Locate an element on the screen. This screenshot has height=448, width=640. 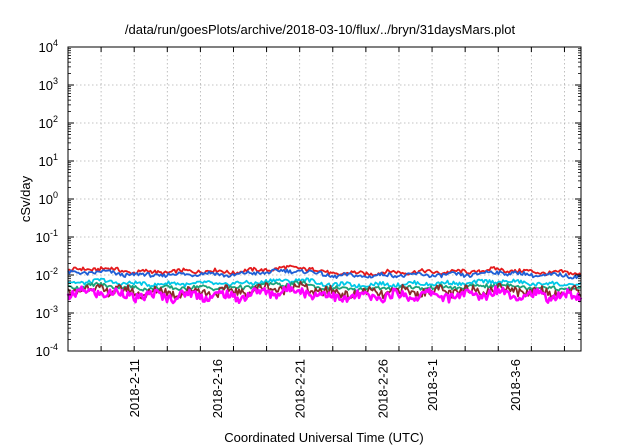
y-tick-label: 10⁻² is located at coordinates (47, 274).